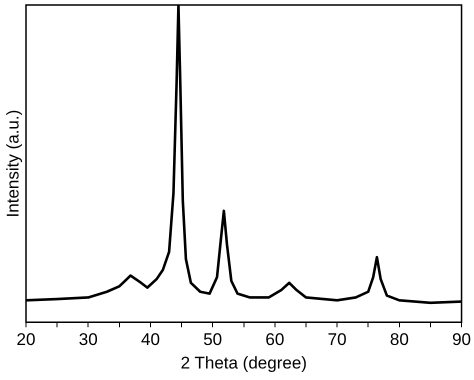 Image resolution: width=474 pixels, height=380 pixels. Describe the element at coordinates (337, 340) in the screenshot. I see `x-tick-label: 70` at that location.